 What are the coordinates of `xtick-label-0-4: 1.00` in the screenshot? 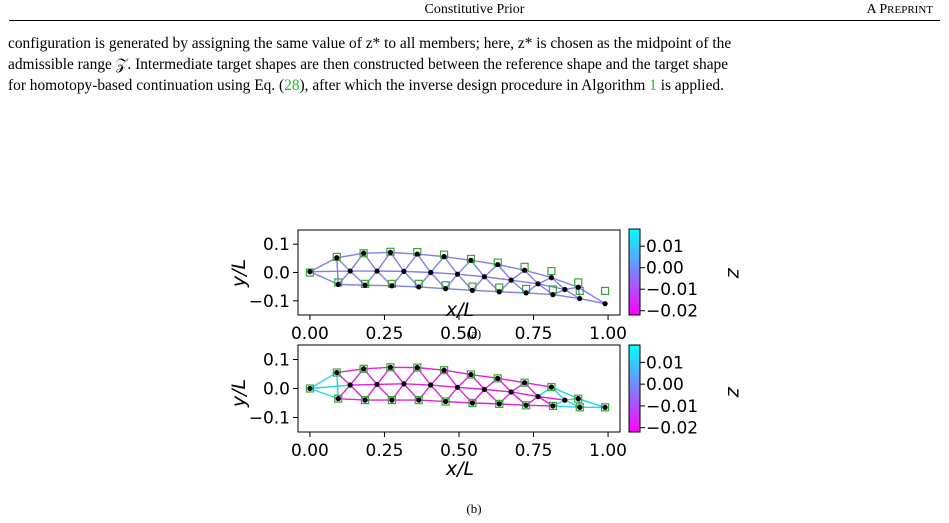 It's located at (608, 334).